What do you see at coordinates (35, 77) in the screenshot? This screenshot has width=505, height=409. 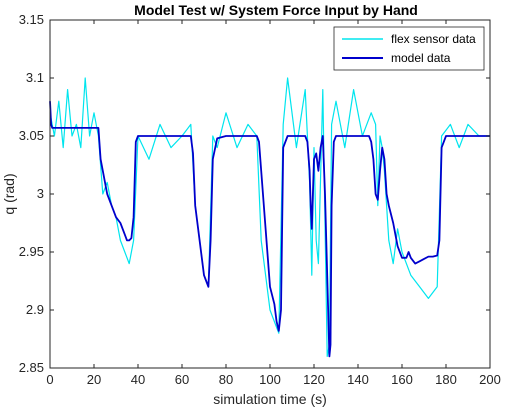 I see `y-tick-label: 3.1` at bounding box center [35, 77].